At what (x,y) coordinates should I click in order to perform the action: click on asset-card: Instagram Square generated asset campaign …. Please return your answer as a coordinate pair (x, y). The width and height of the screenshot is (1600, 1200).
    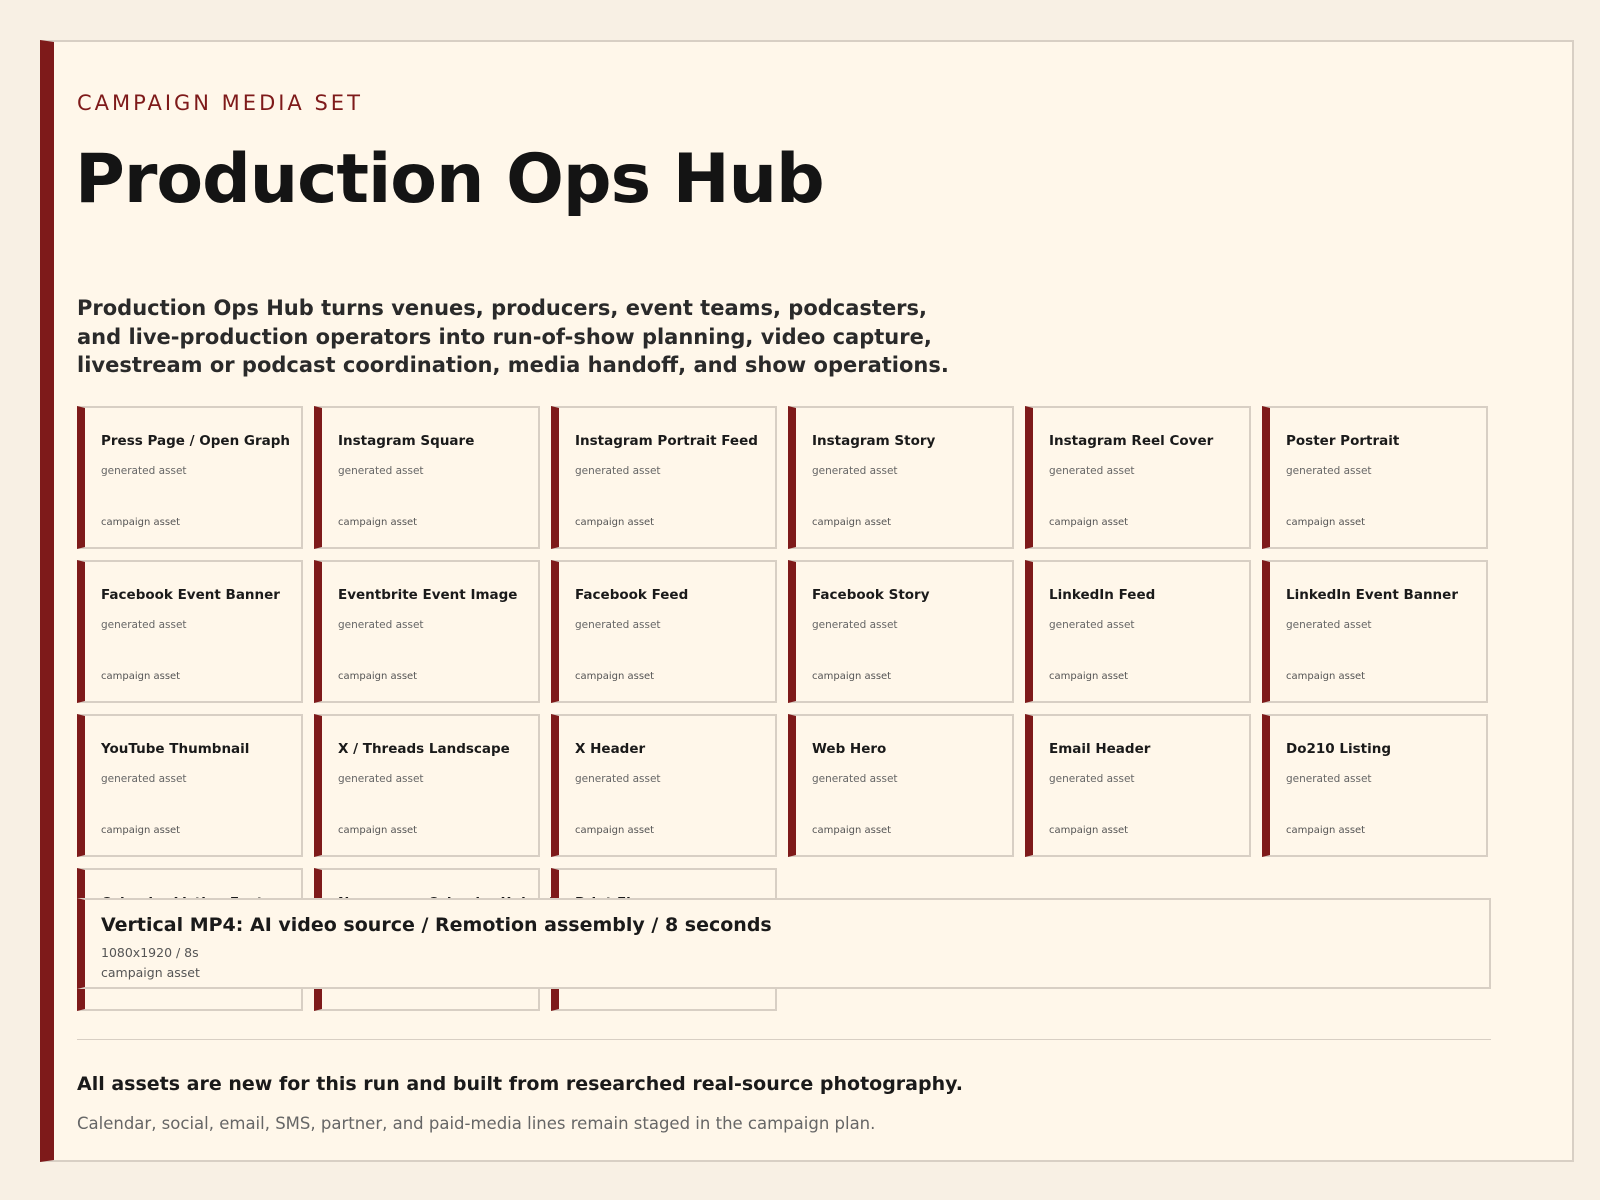
    Looking at the image, I should click on (427, 477).